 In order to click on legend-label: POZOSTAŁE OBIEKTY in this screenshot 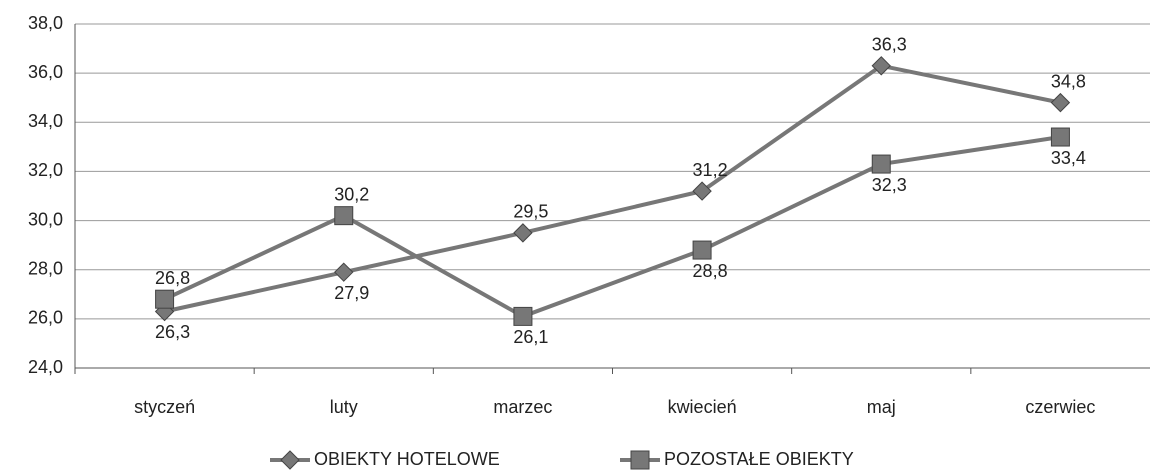, I will do `click(759, 459)`.